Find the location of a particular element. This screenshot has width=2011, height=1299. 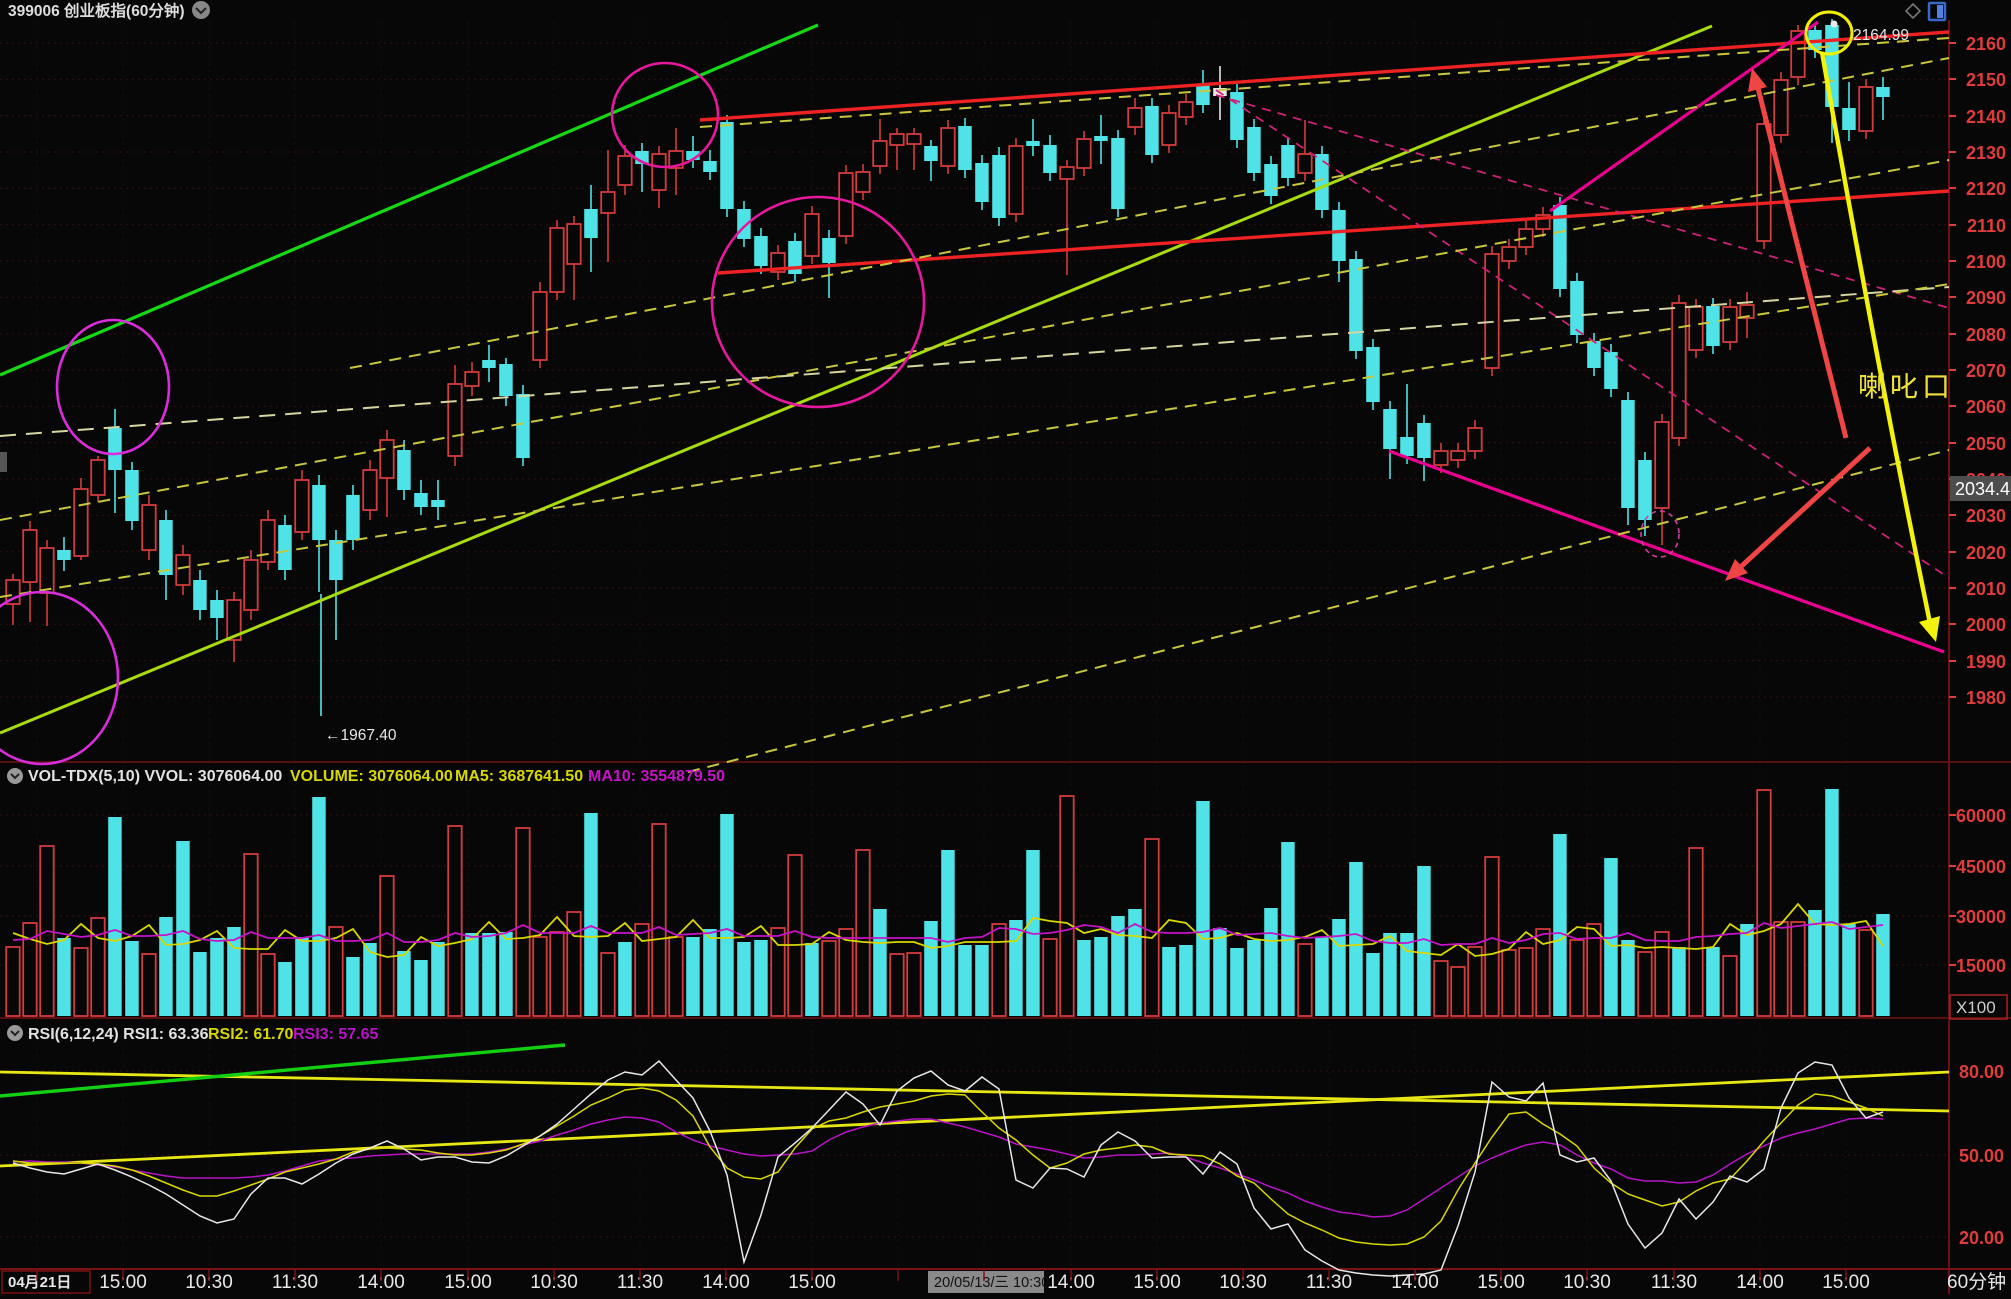

svg-text: 45000 is located at coordinates (1981, 867).